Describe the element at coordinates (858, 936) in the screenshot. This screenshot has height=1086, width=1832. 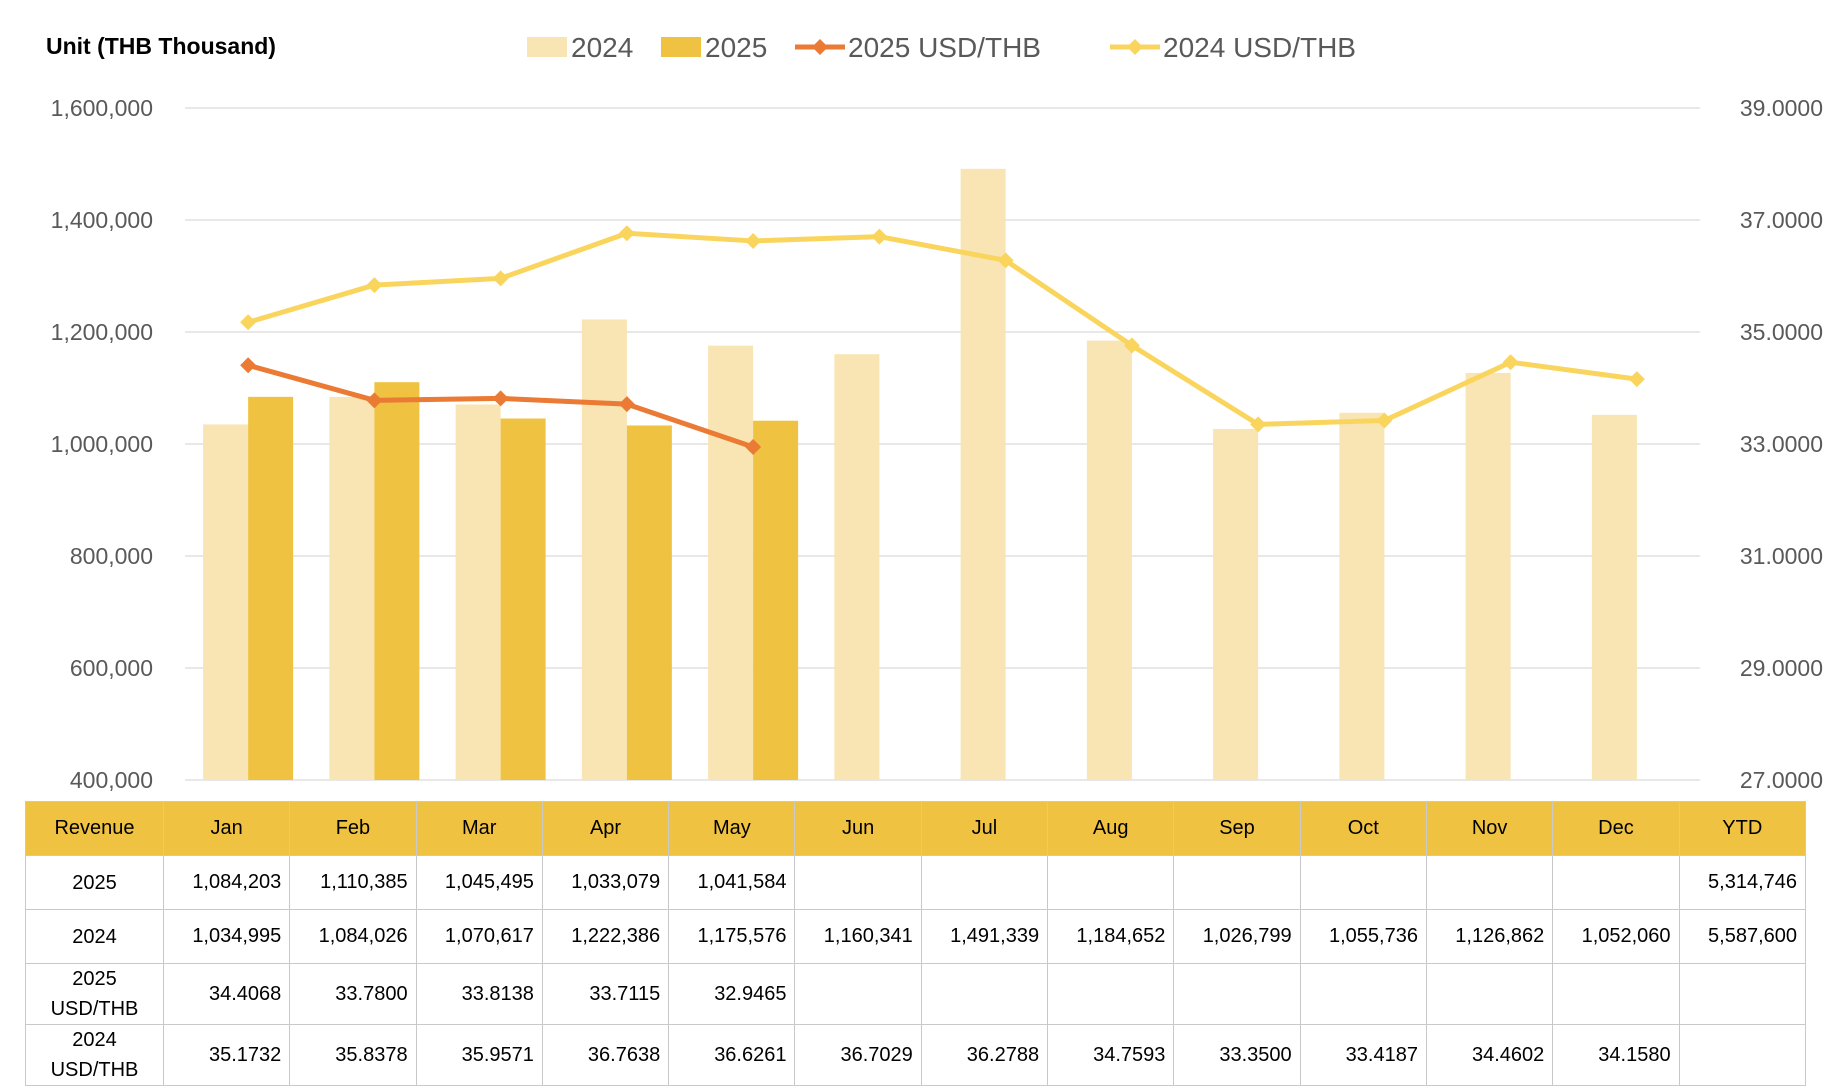
I see `table-cell: 1,160,341` at that location.